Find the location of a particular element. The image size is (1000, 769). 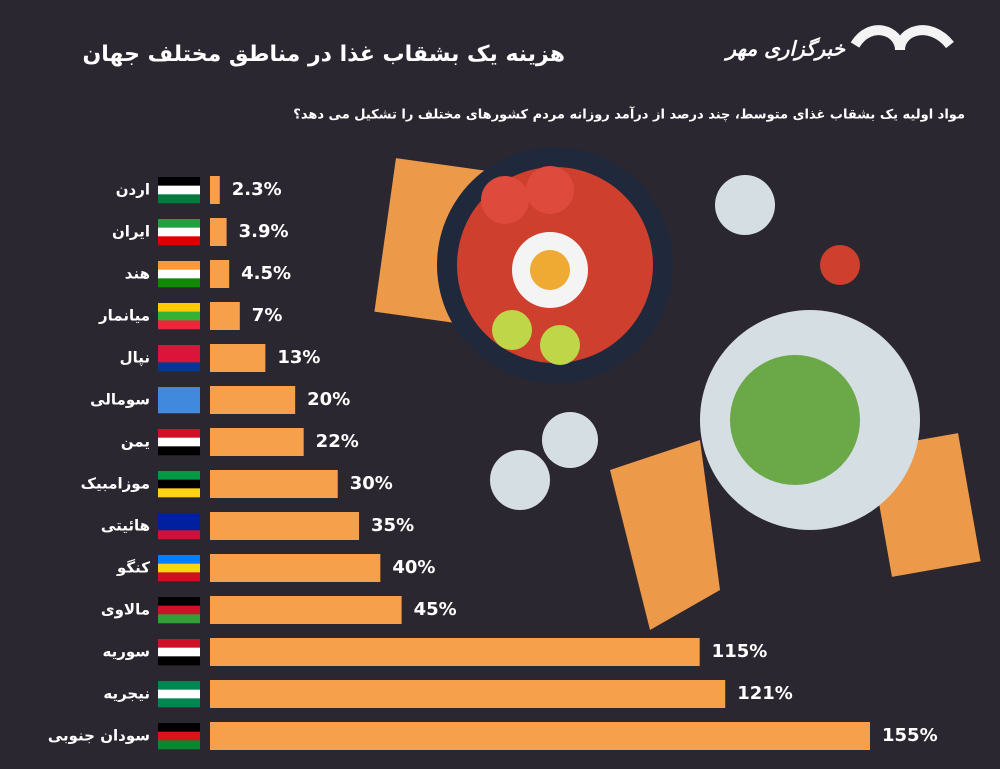

category-label: نیجریه is located at coordinates (126, 694).